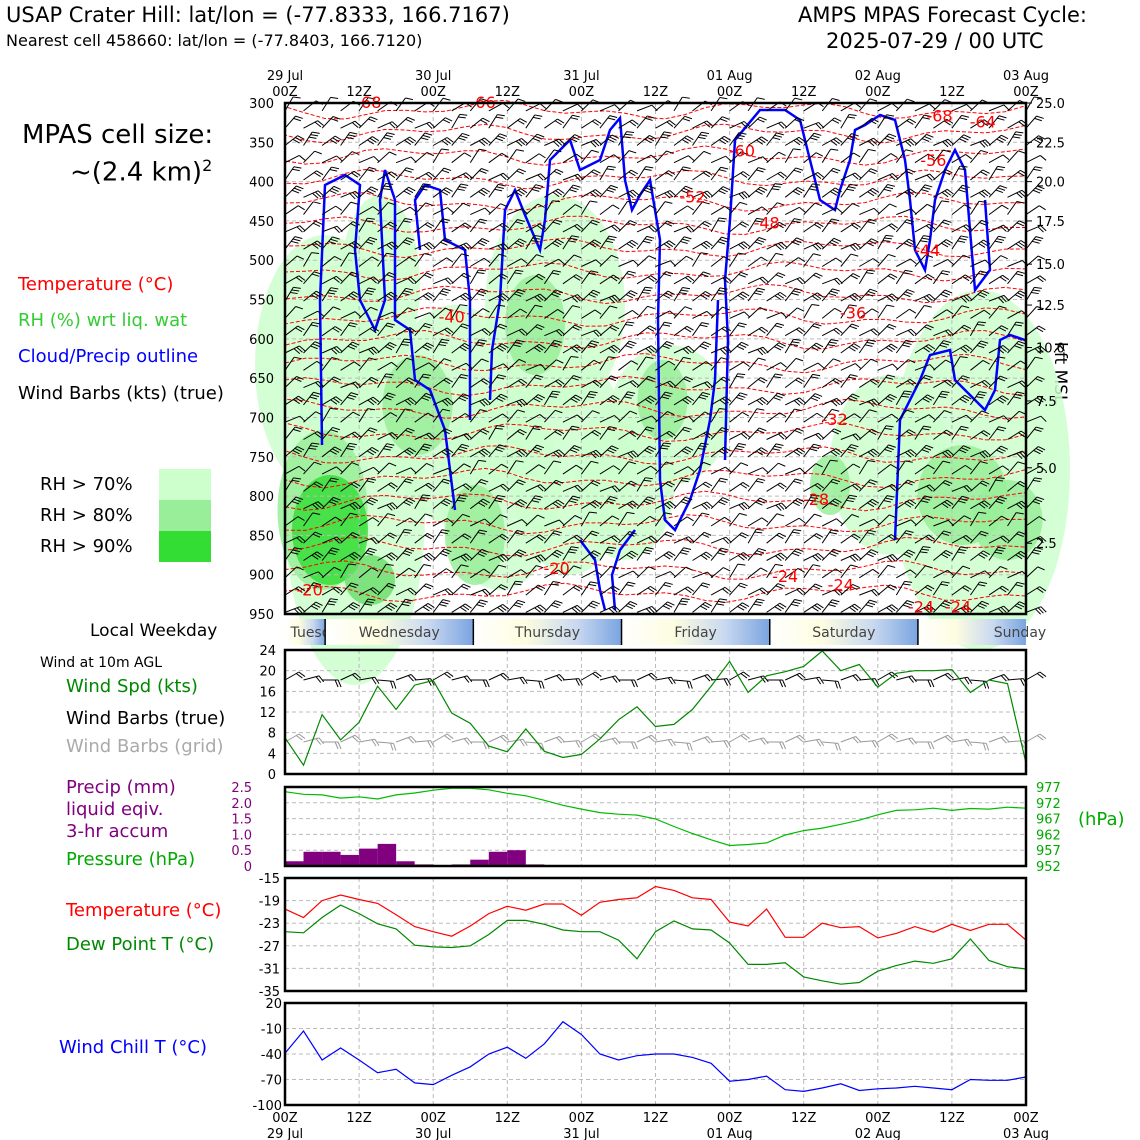 This screenshot has height=1140, width=1140. What do you see at coordinates (313, 858) in the screenshot?
I see `precip-bar` at bounding box center [313, 858].